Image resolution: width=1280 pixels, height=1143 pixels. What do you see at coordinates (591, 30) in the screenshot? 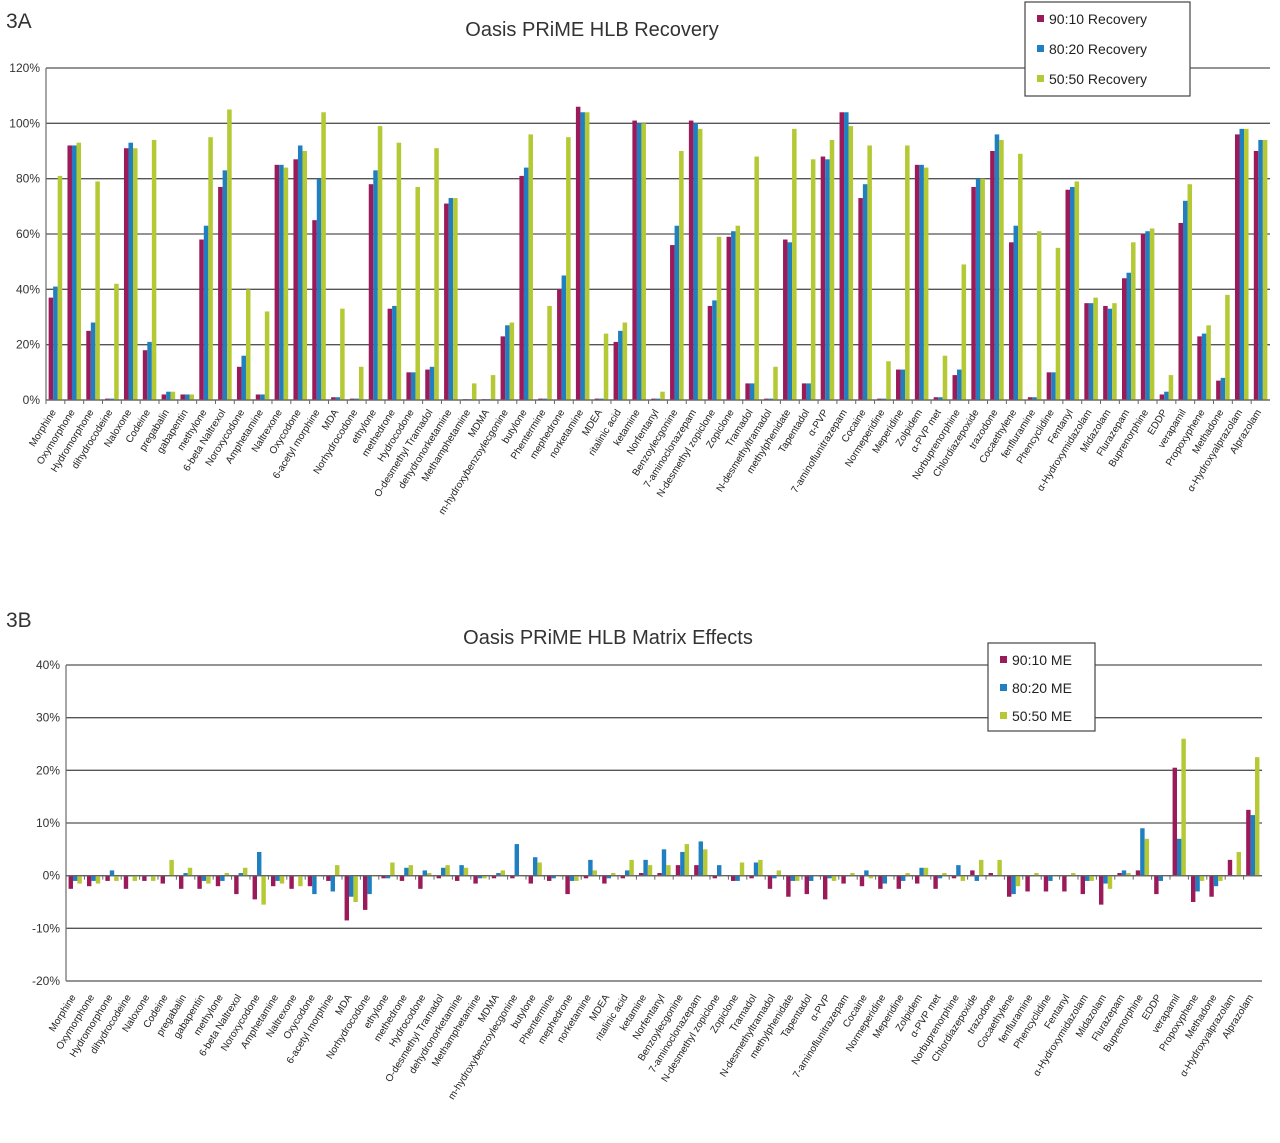
I see `chart-title-3a: Oasis PRiME HLB Recovery` at bounding box center [591, 30].